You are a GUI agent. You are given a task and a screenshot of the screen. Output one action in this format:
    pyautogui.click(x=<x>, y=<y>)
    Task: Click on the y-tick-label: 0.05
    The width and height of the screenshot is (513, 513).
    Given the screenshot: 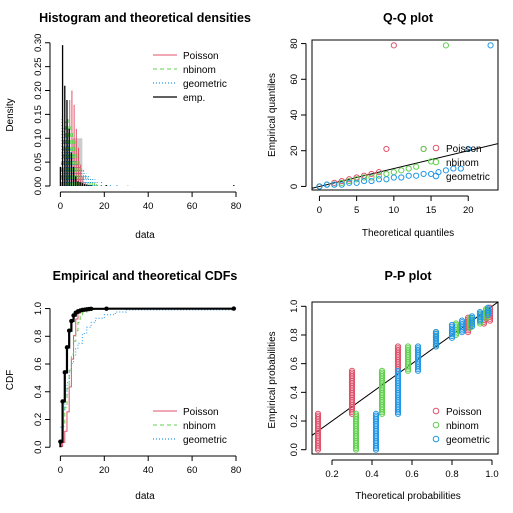 What is the action you would take?
    pyautogui.click(x=38, y=162)
    